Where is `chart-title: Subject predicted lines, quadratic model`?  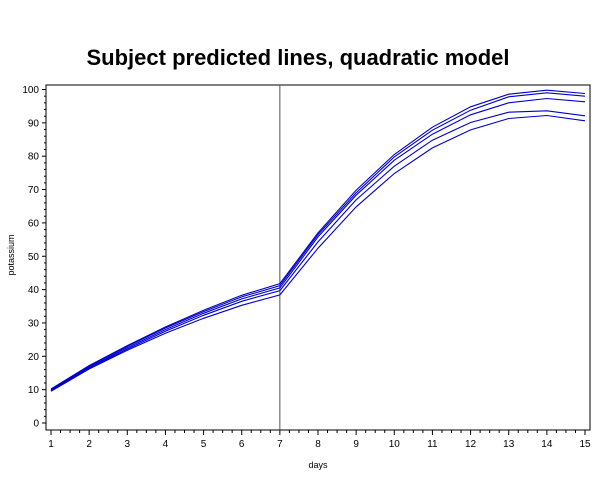
chart-title: Subject predicted lines, quadratic model is located at coordinates (298, 57).